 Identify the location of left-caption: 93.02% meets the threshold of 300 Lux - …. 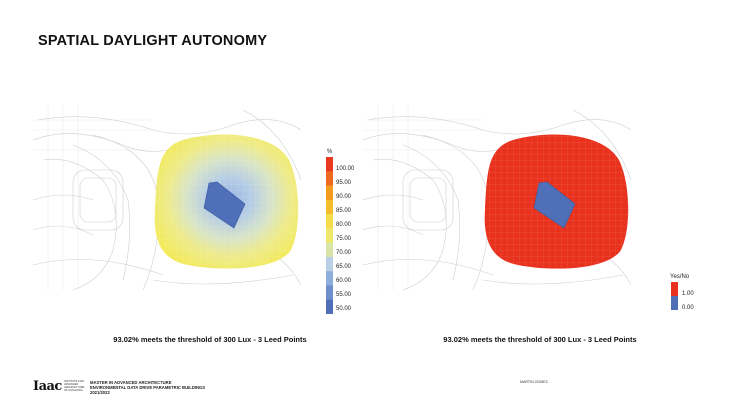
(210, 339).